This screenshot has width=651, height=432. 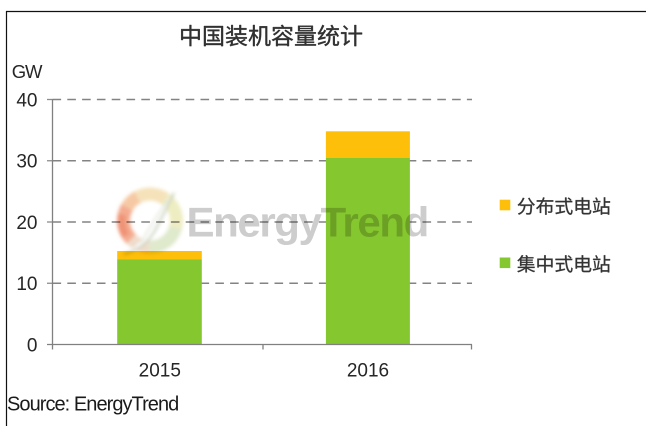 I want to click on svg-text: Source: EnergyTrend, so click(x=92, y=405).